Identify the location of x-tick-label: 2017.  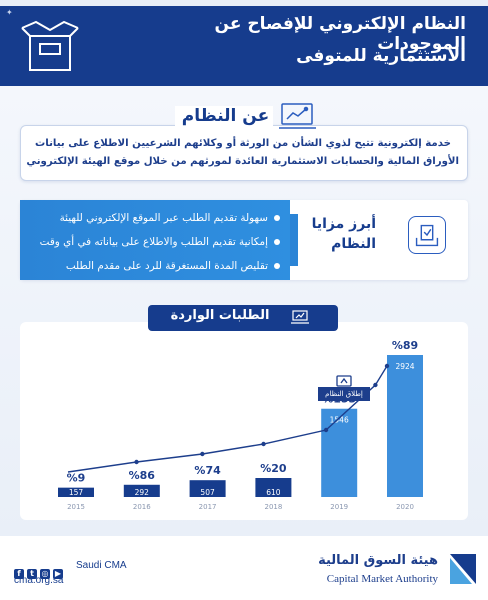
(208, 507).